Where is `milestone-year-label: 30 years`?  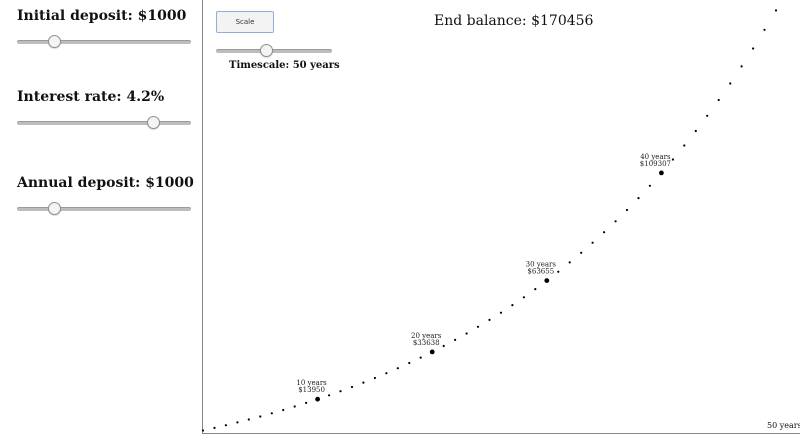
milestone-year-label: 30 years is located at coordinates (541, 265).